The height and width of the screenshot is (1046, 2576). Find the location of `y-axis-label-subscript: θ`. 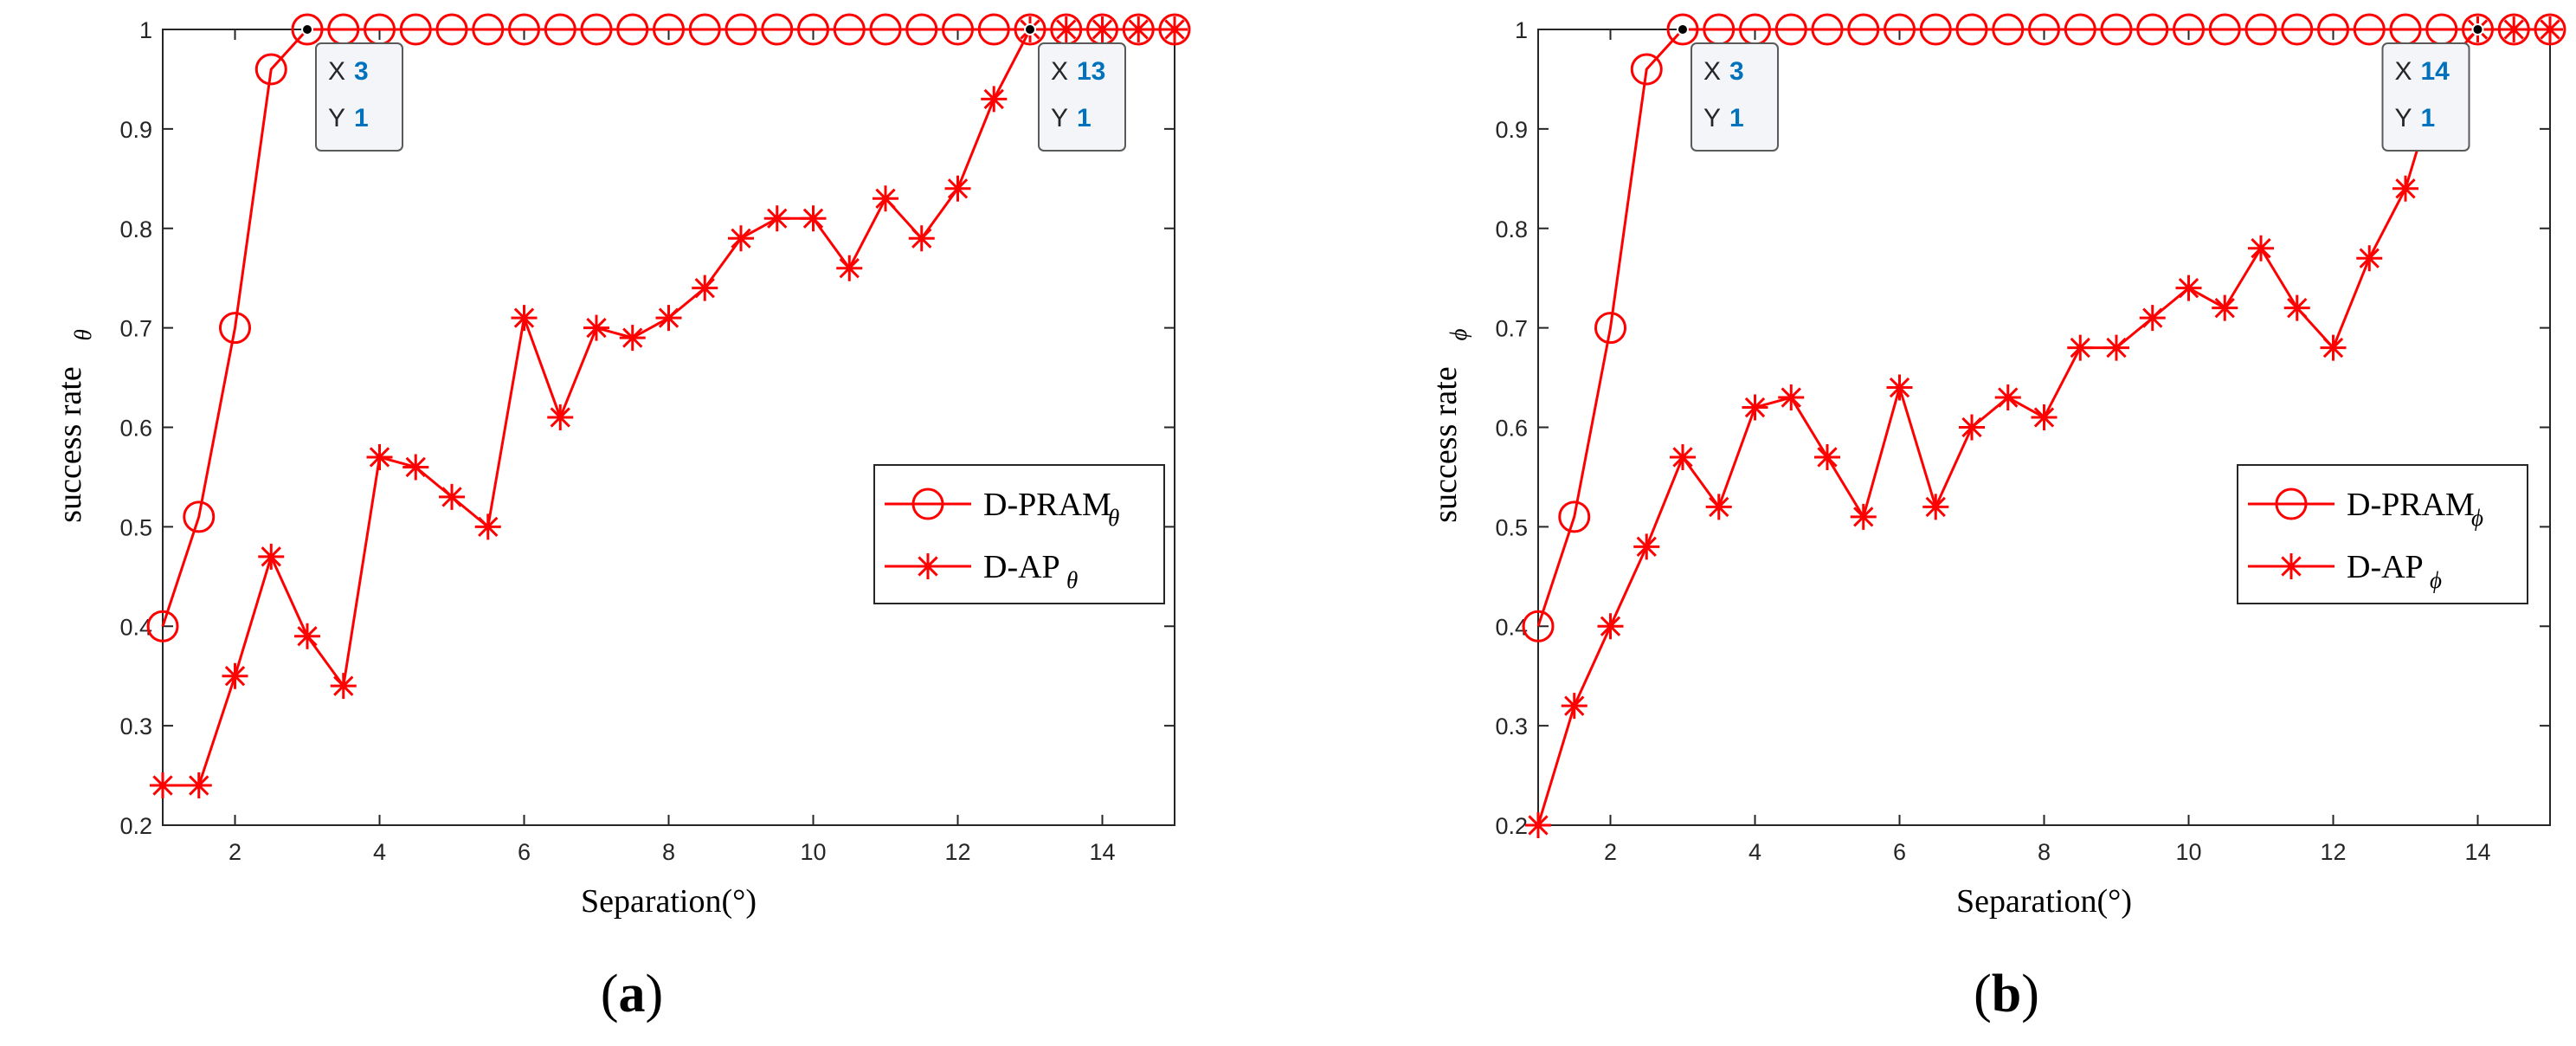

y-axis-label-subscript: θ is located at coordinates (83, 334).